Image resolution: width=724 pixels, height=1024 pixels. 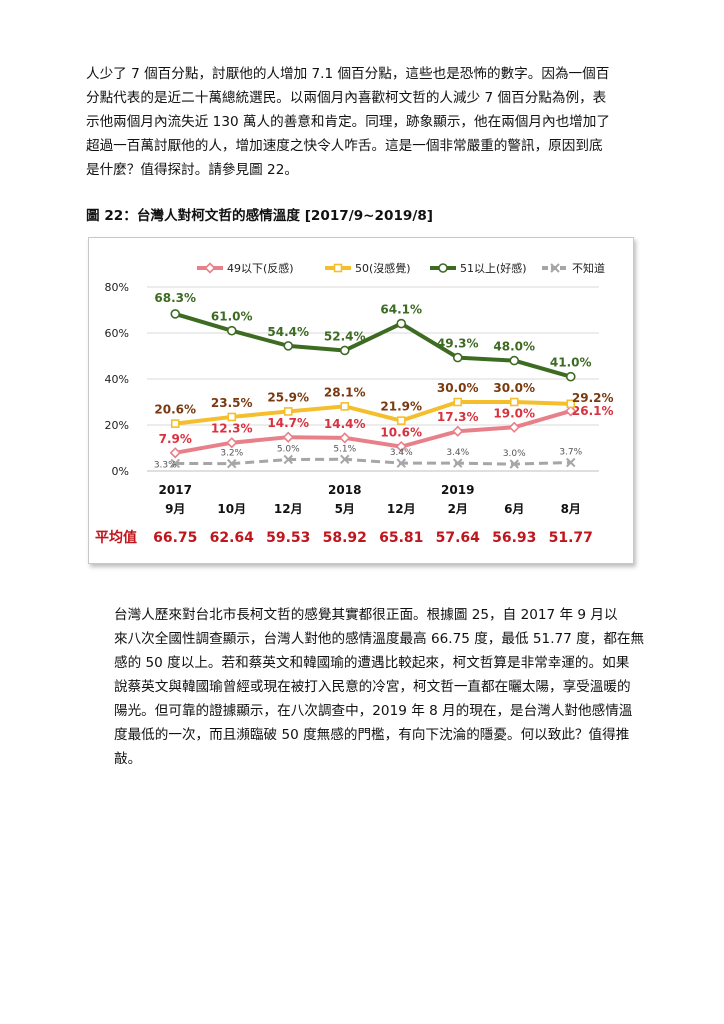 What do you see at coordinates (514, 413) in the screenshot?
I see `data-label: 19.0%` at bounding box center [514, 413].